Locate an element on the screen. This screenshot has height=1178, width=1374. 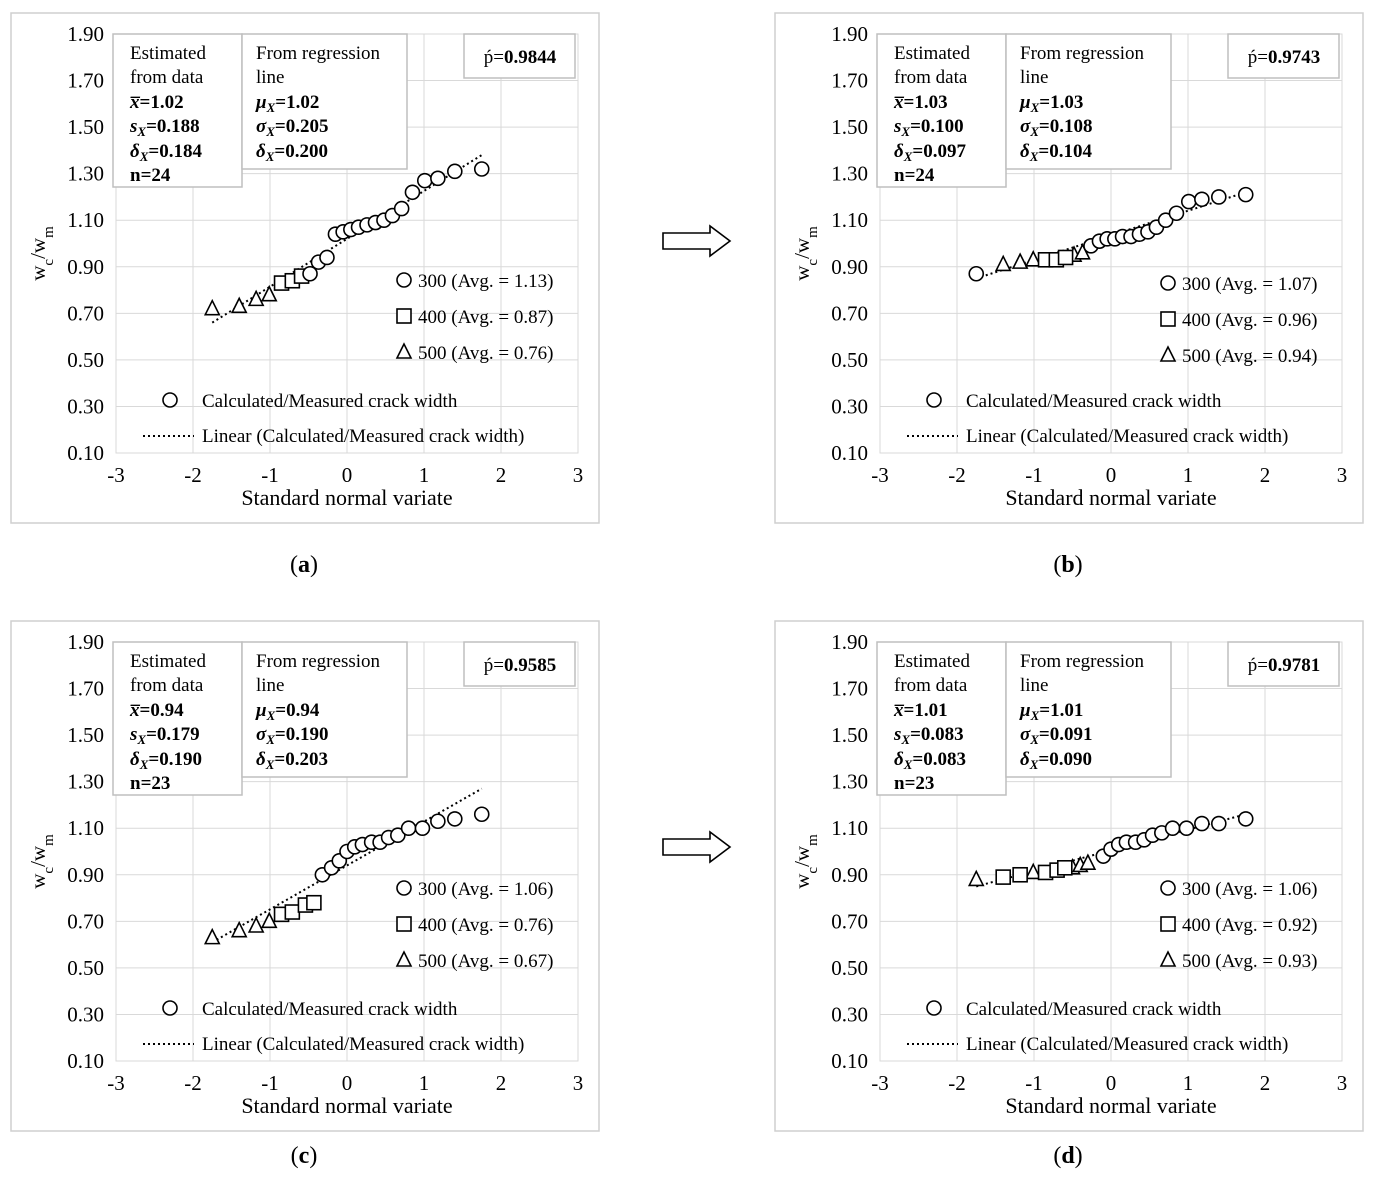
estimated-header: from data is located at coordinates (931, 685).